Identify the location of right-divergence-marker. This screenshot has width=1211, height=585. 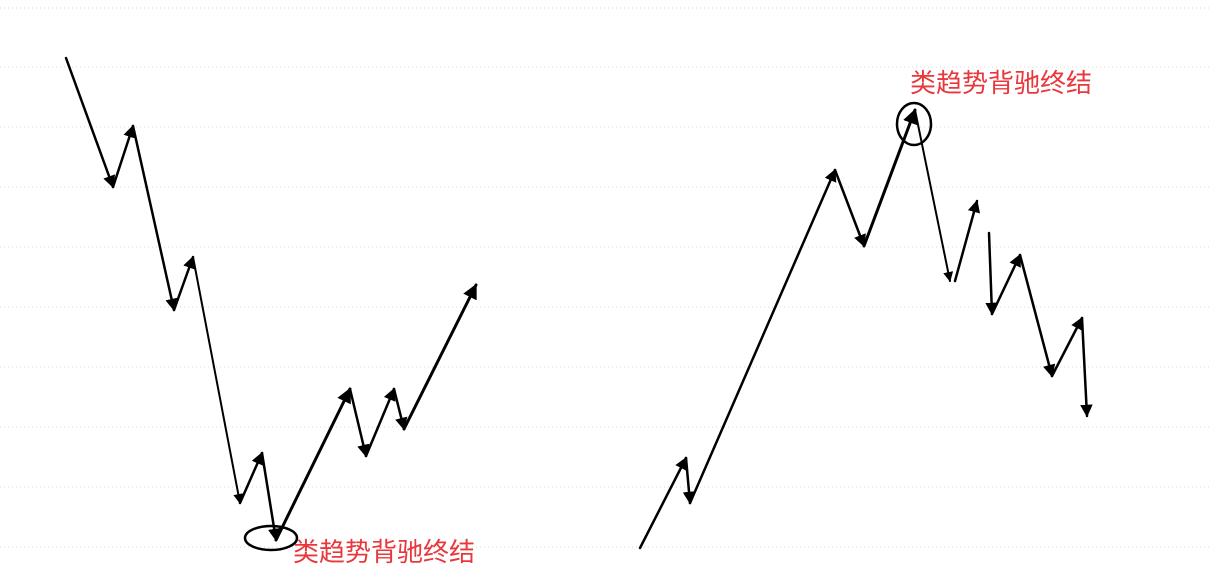
(914, 124).